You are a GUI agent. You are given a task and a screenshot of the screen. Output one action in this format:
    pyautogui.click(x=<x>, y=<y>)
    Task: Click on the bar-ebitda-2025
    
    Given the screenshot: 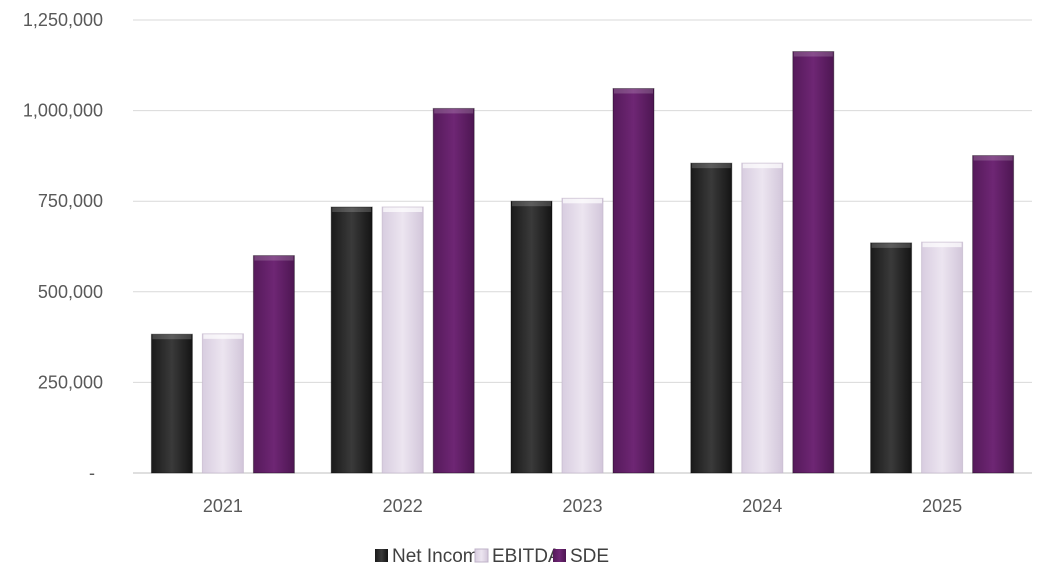 What is the action you would take?
    pyautogui.click(x=942, y=357)
    